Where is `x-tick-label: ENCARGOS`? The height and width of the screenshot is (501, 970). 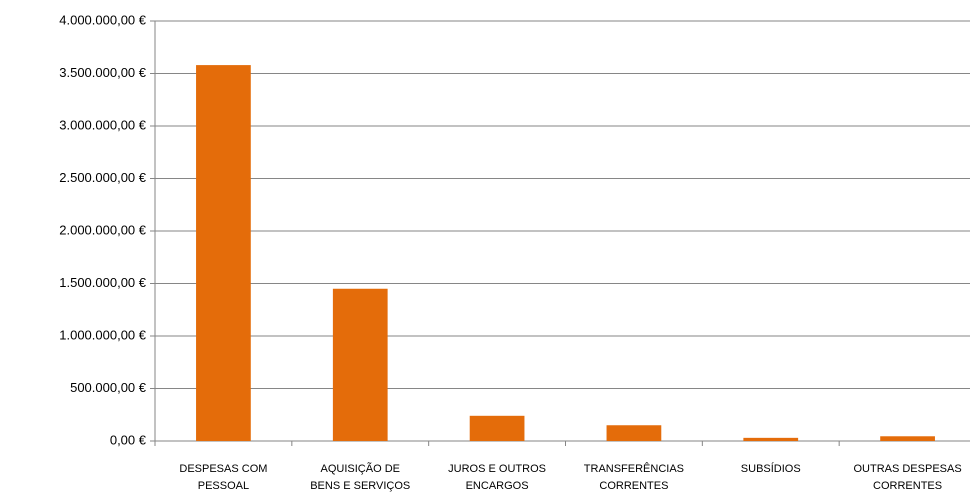
x-tick-label: ENCARGOS is located at coordinates (497, 486).